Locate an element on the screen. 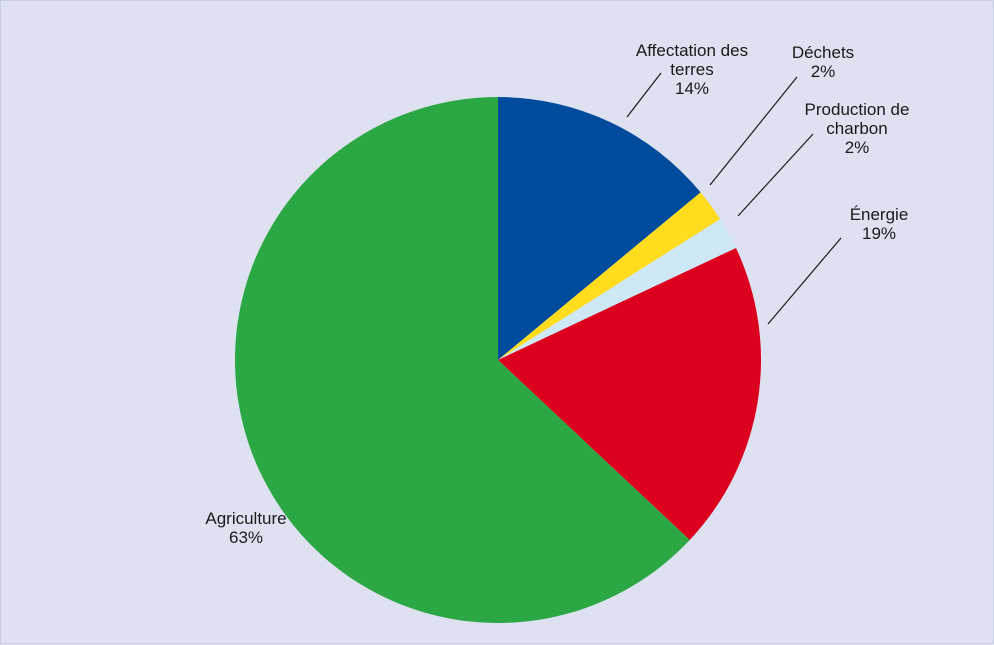 This screenshot has width=994, height=645. value-label-production-de-charbon: 2% is located at coordinates (857, 147).